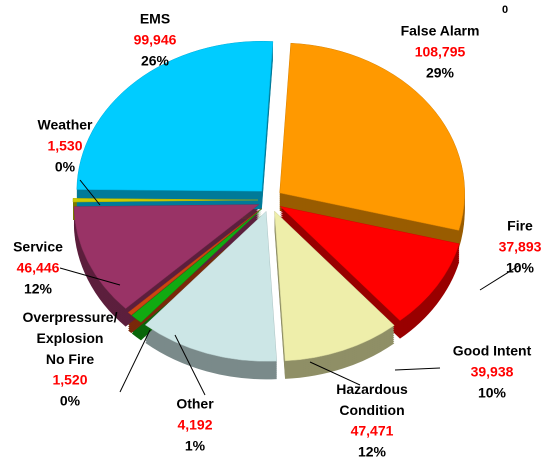 This screenshot has height=466, width=554. Describe the element at coordinates (440, 52) in the screenshot. I see `value-label: 108,795` at that location.